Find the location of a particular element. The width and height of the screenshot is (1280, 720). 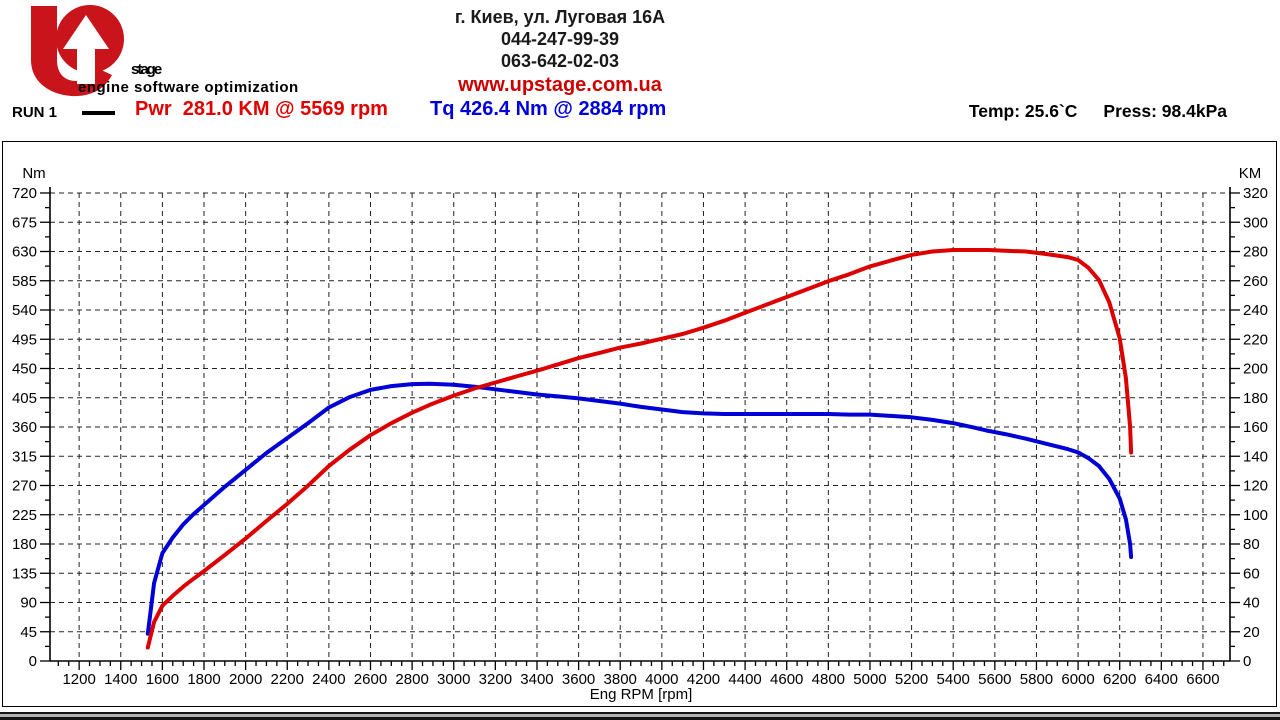

svg-text: 1800 is located at coordinates (203, 679).